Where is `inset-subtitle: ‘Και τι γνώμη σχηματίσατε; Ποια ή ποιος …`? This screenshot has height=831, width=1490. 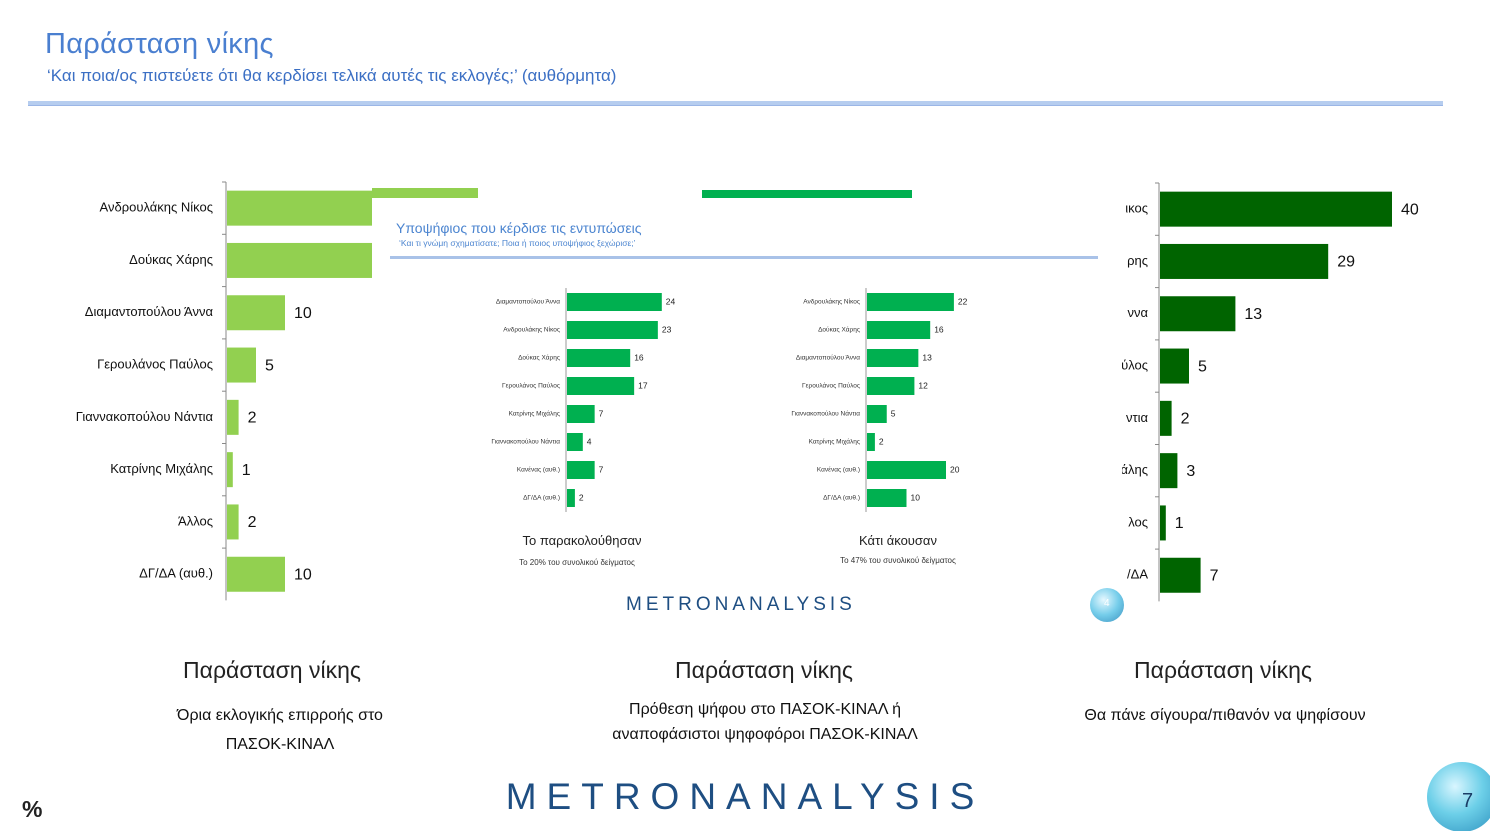
inset-subtitle: ‘Και τι γνώμη σχηματίσατε; Ποια ή ποιος … is located at coordinates (517, 243).